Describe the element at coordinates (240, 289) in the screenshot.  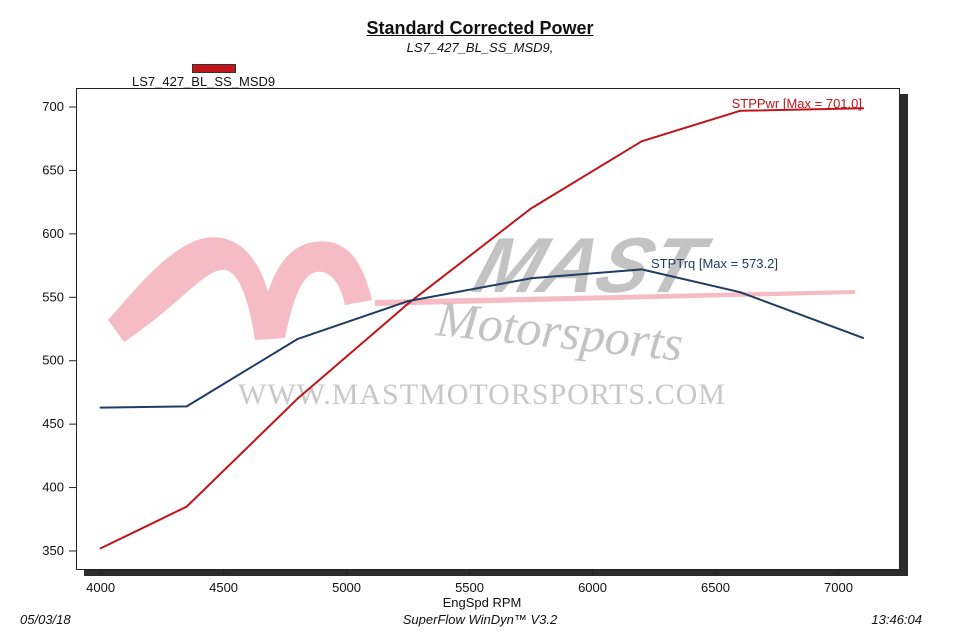
I see `watermark-swoosh` at that location.